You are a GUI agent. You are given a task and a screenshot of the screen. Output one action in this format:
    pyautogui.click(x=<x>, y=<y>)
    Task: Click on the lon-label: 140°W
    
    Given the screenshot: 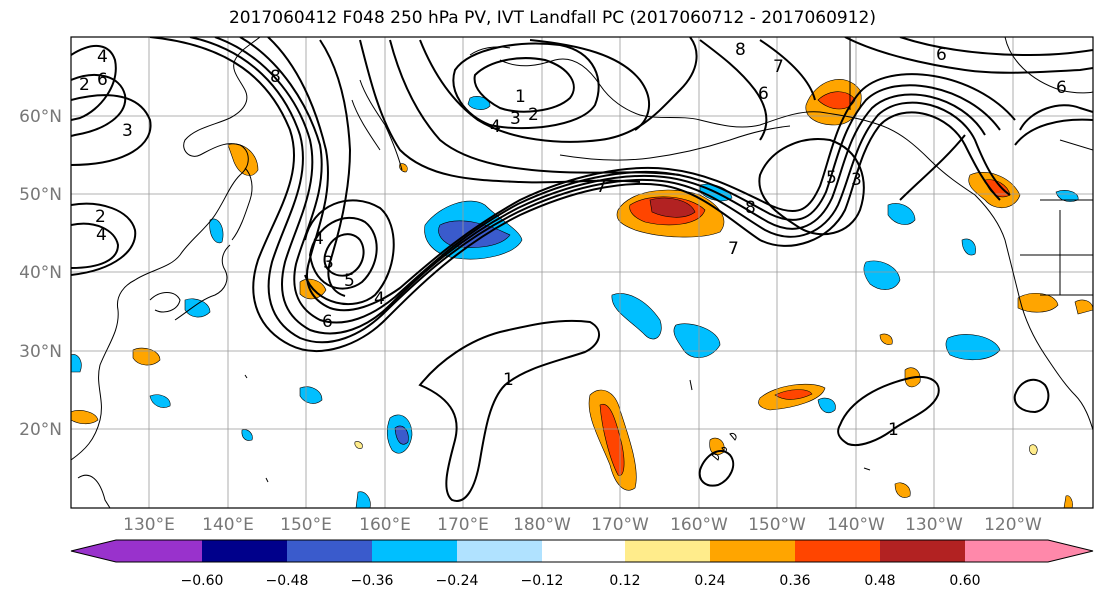 What is the action you would take?
    pyautogui.click(x=856, y=525)
    